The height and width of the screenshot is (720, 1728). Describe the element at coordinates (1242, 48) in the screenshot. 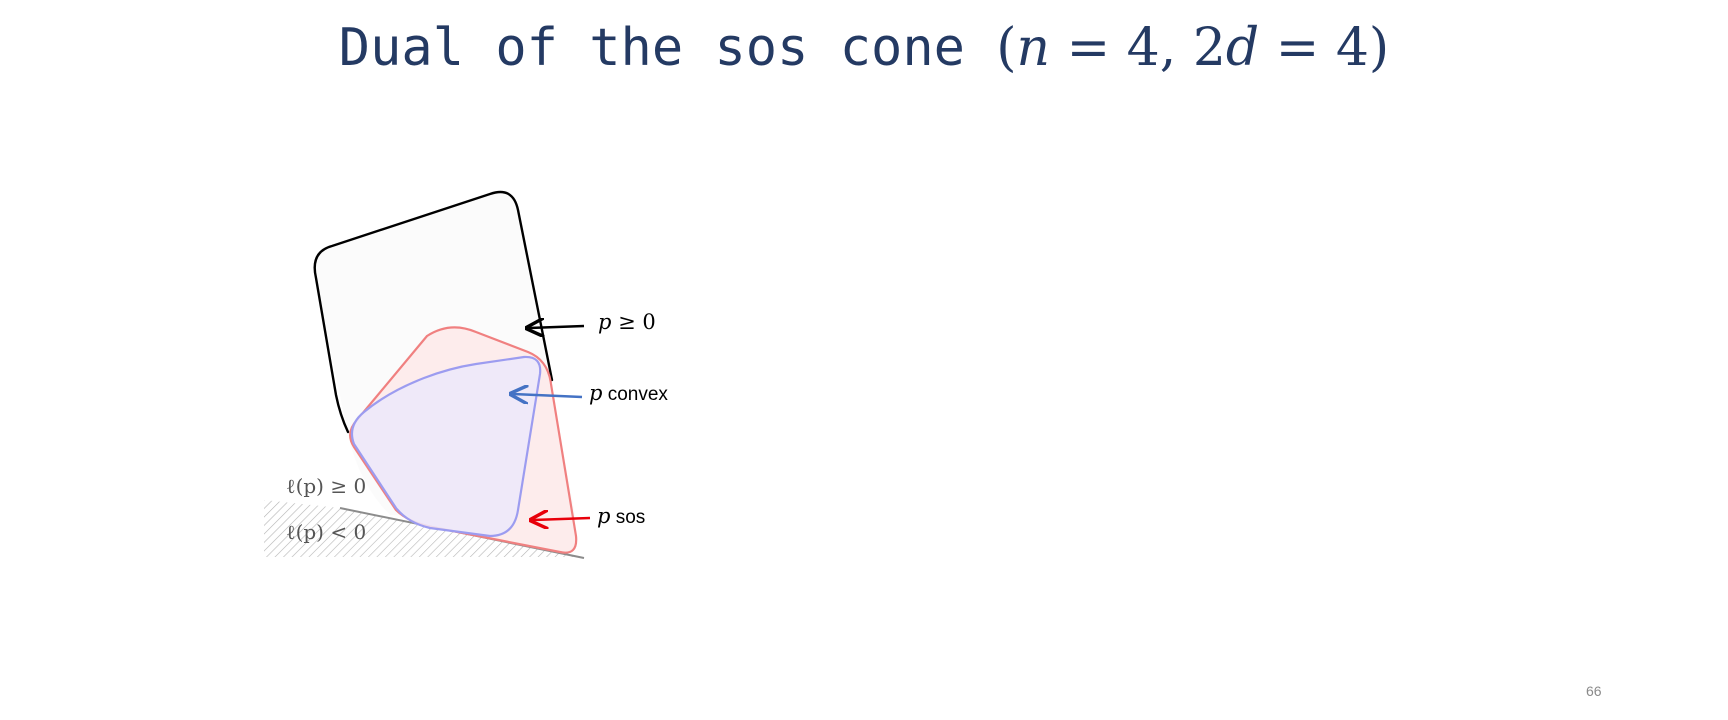

I see `title-math-d: d` at that location.